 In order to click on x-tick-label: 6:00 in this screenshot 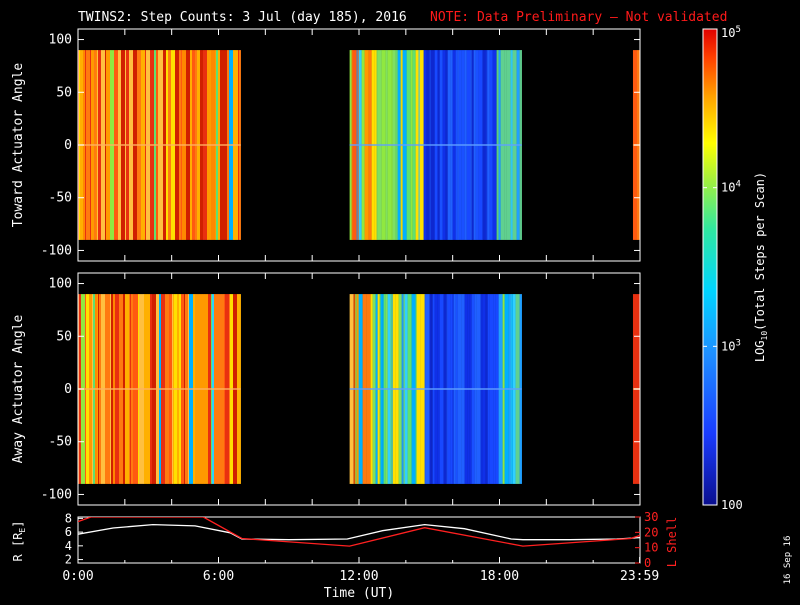, I will do `click(218, 576)`.